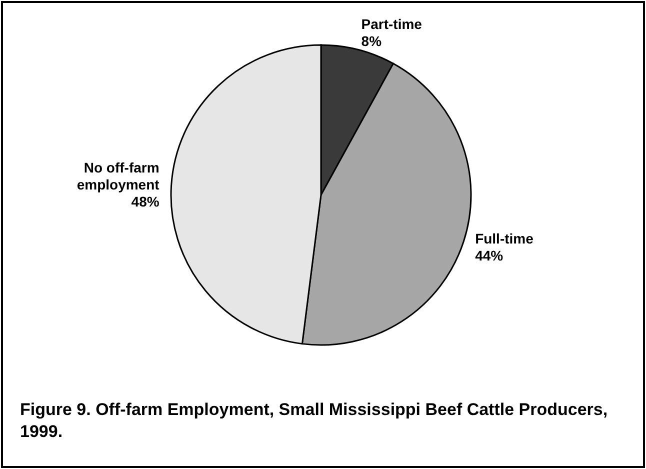 The width and height of the screenshot is (646, 469). Describe the element at coordinates (145, 201) in the screenshot. I see `data-label: 48%` at that location.